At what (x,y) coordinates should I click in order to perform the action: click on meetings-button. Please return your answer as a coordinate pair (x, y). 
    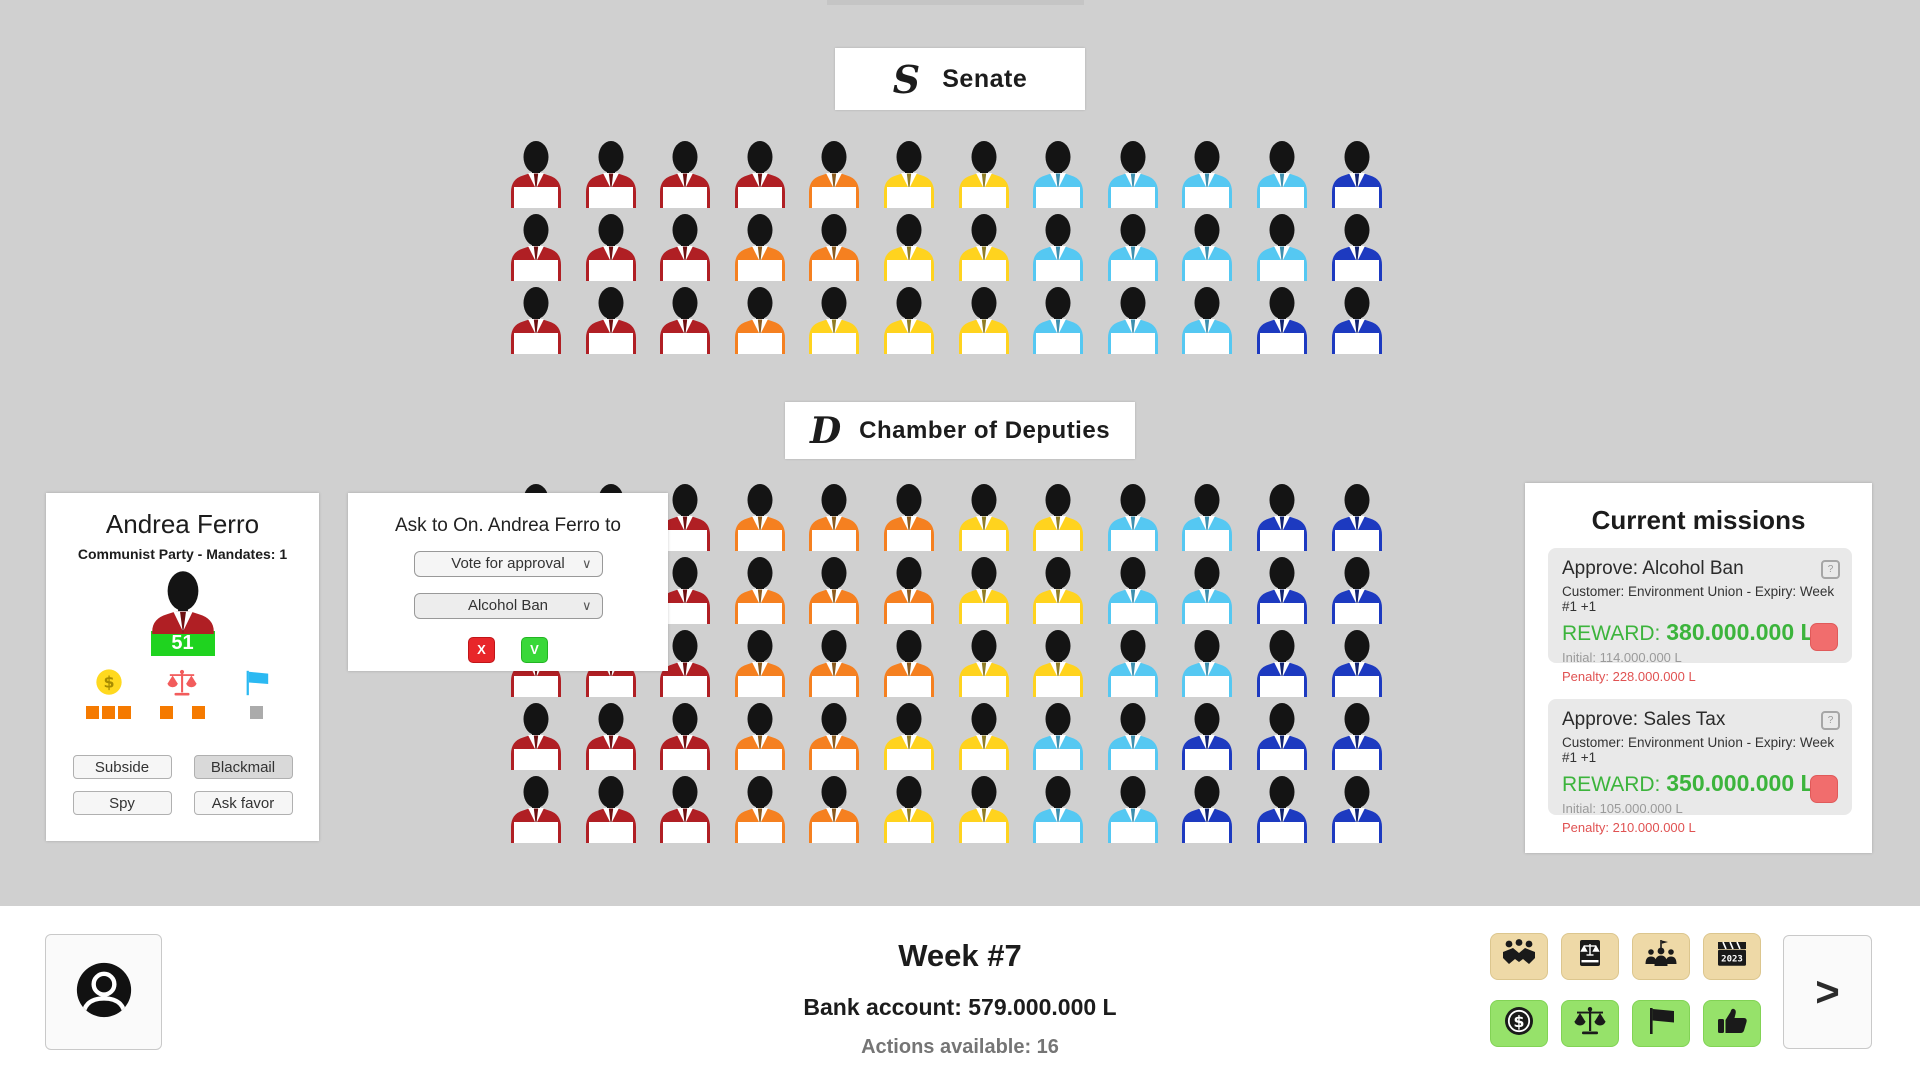
    Looking at the image, I should click on (1519, 956).